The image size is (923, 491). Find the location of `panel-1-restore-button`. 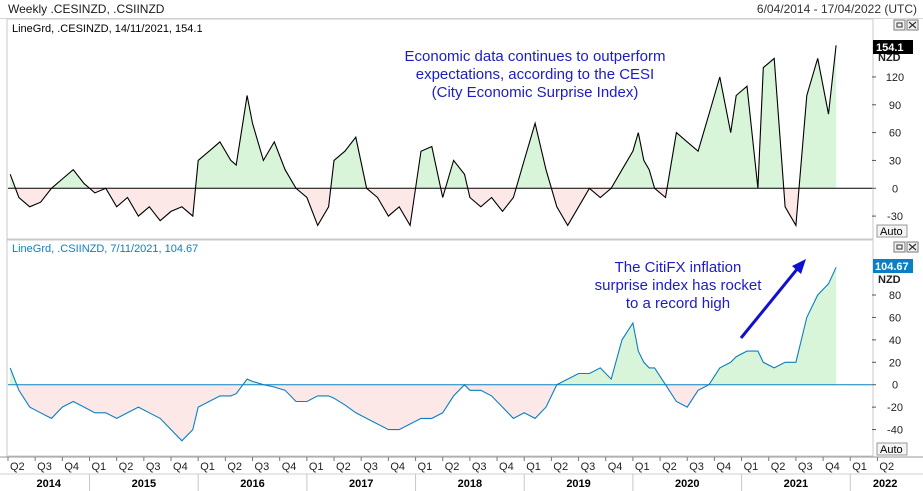

panel-1-restore-button is located at coordinates (899, 25).